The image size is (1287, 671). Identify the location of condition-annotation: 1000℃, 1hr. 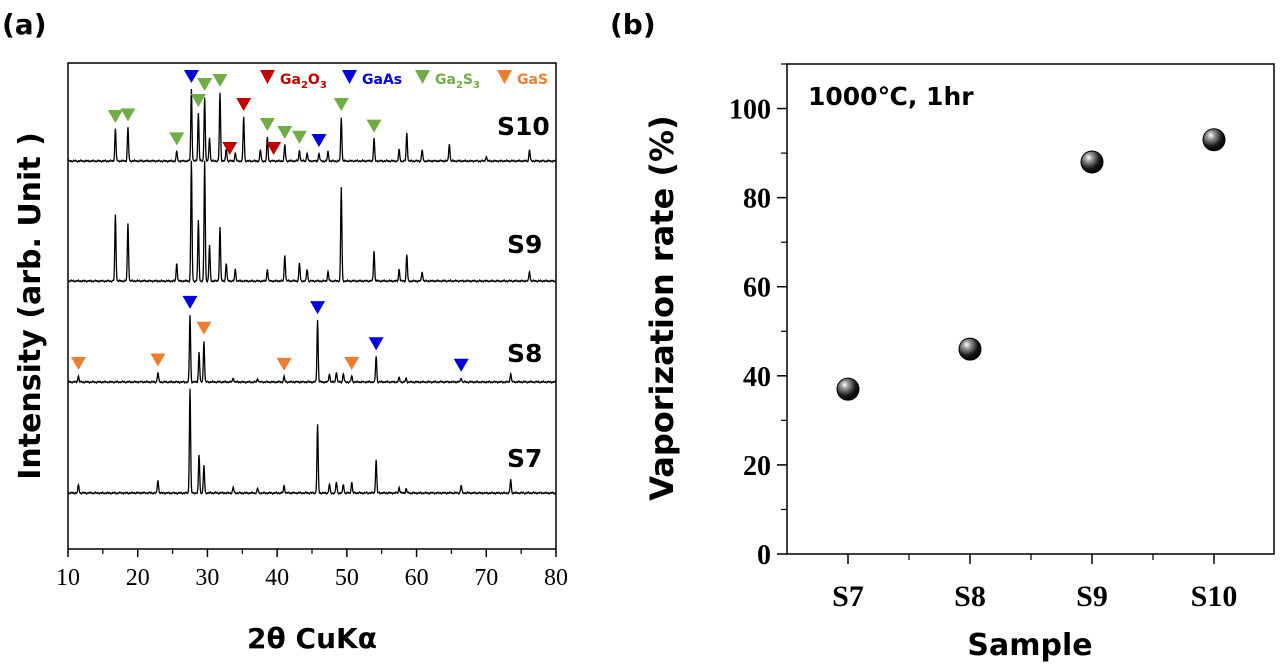
(891, 96).